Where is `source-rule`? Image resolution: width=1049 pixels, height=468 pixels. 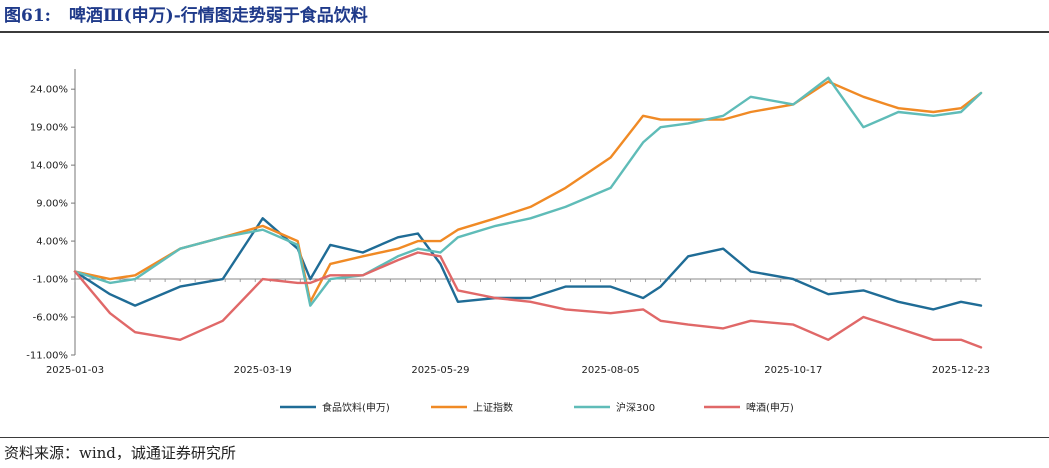 source-rule is located at coordinates (524, 437).